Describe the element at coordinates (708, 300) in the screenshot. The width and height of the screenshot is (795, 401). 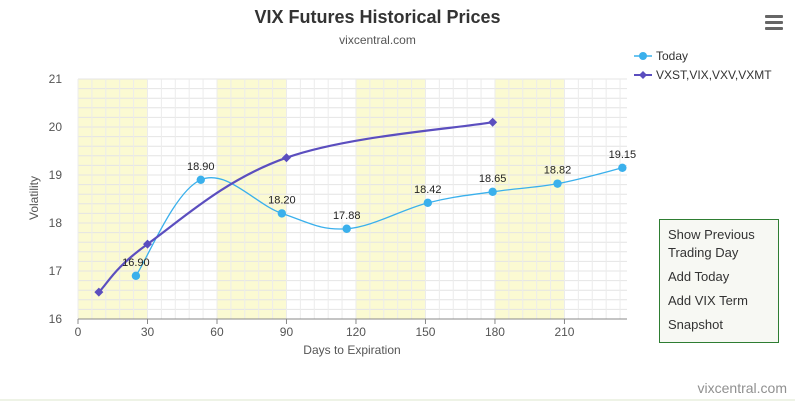
I see `add-vix-term-button: Add VIX Term` at that location.